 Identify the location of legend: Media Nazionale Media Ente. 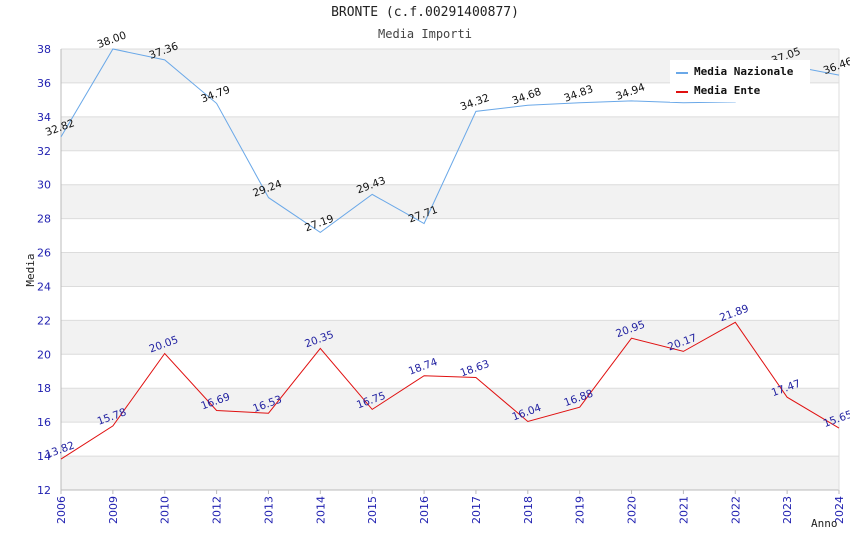
(740, 81).